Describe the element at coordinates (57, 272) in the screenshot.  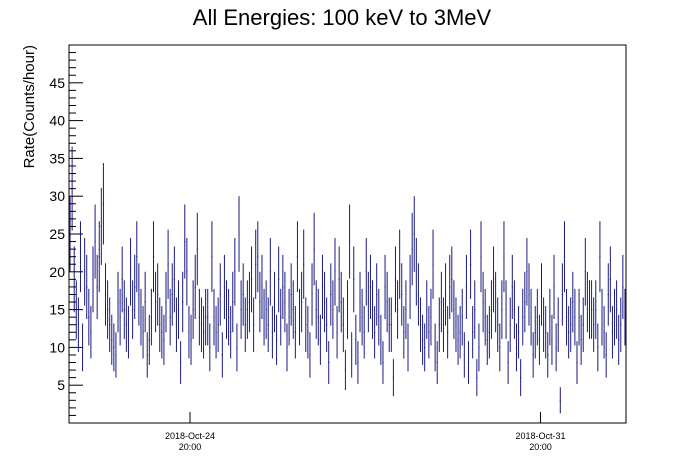
I see `y-tick-label: 20` at that location.